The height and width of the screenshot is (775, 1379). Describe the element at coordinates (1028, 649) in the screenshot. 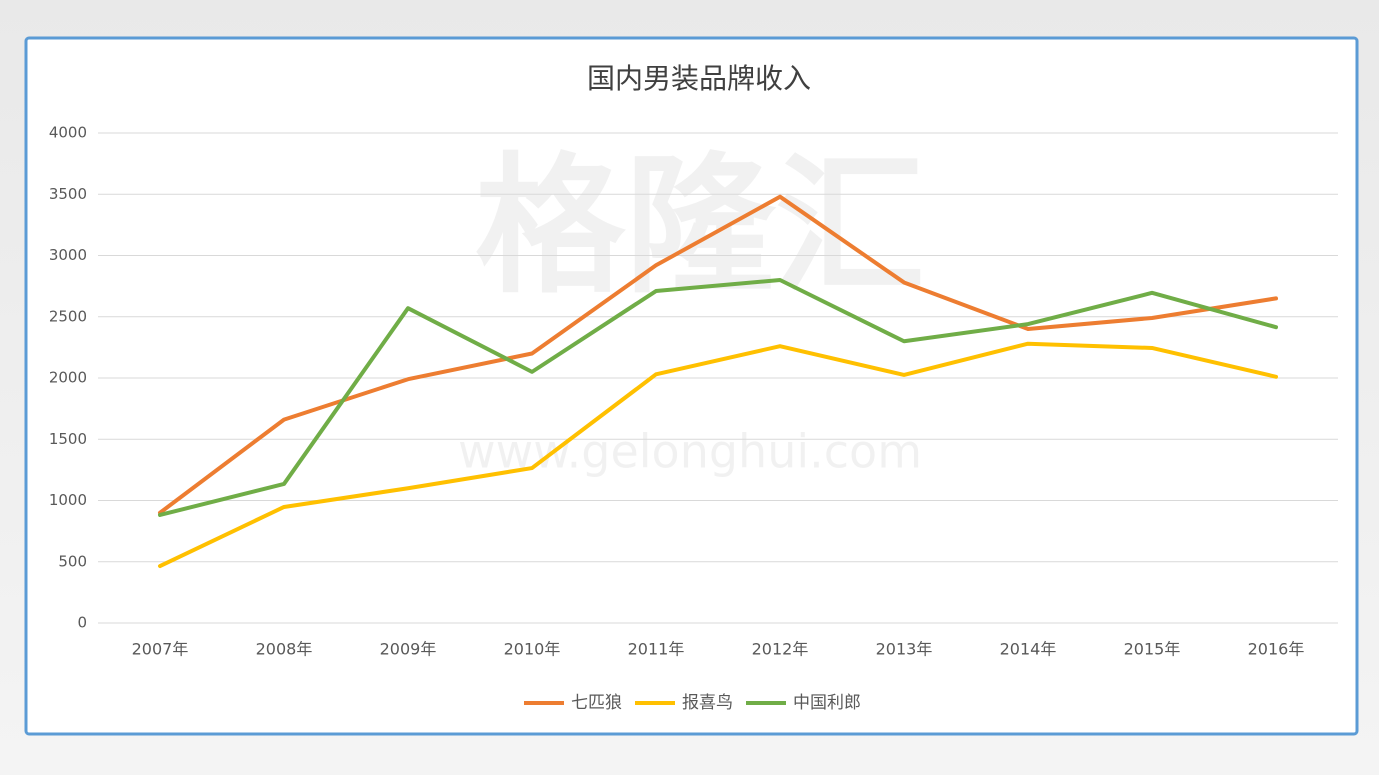

I see `x-tick-label: 2014年` at that location.